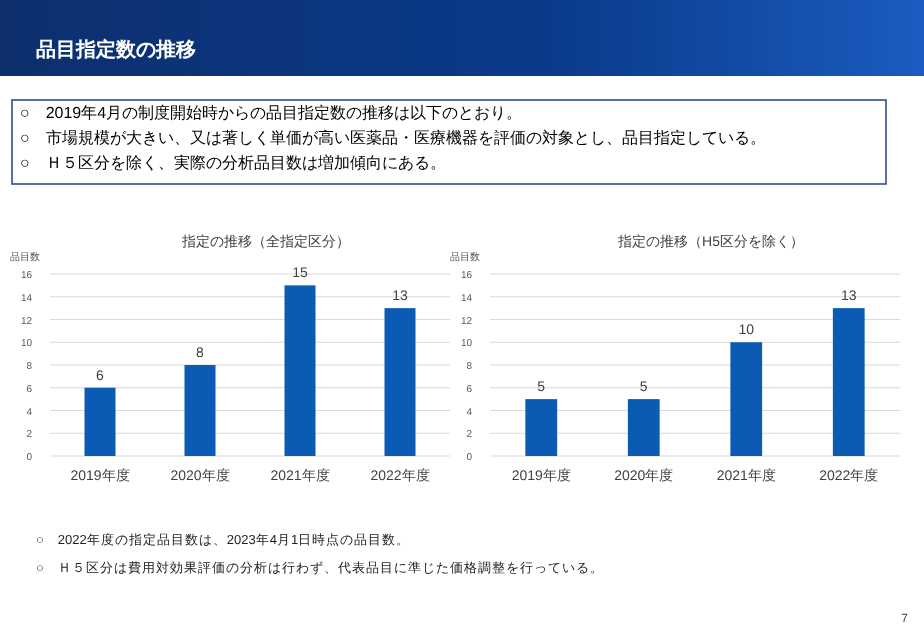 The image size is (924, 640). I want to click on text: 品目指定数の推移, so click(116, 50).